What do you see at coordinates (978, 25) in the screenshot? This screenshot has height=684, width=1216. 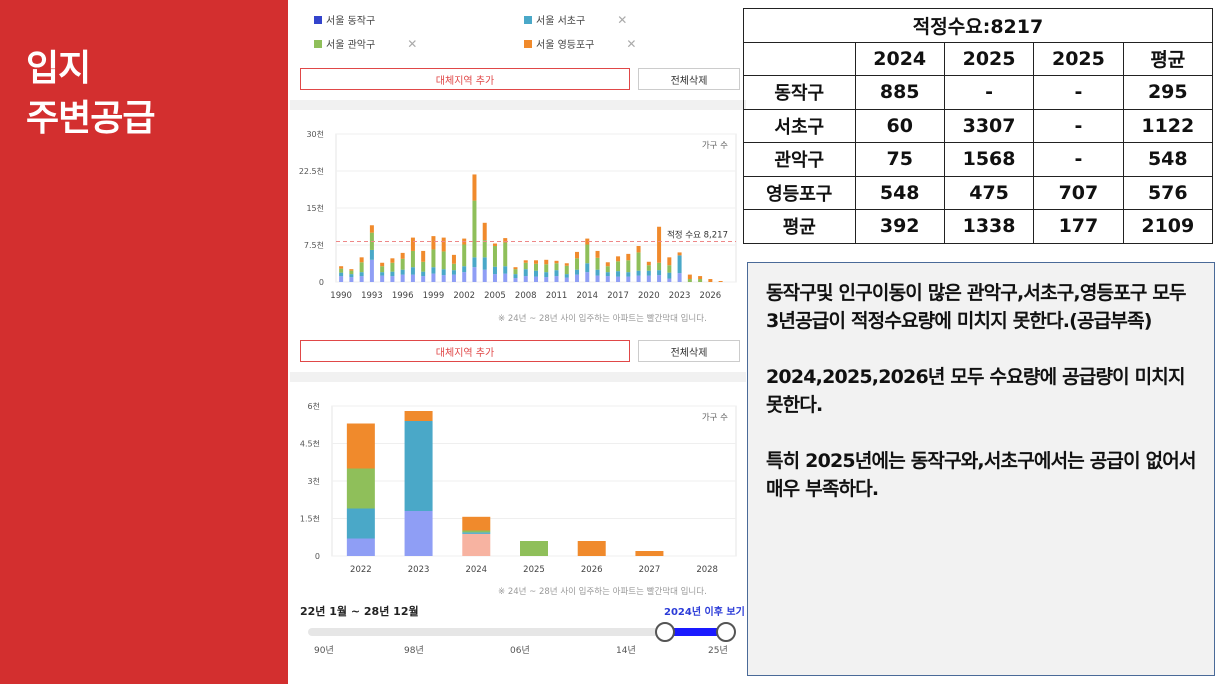 I see `table-title: 적정수요:8217` at bounding box center [978, 25].